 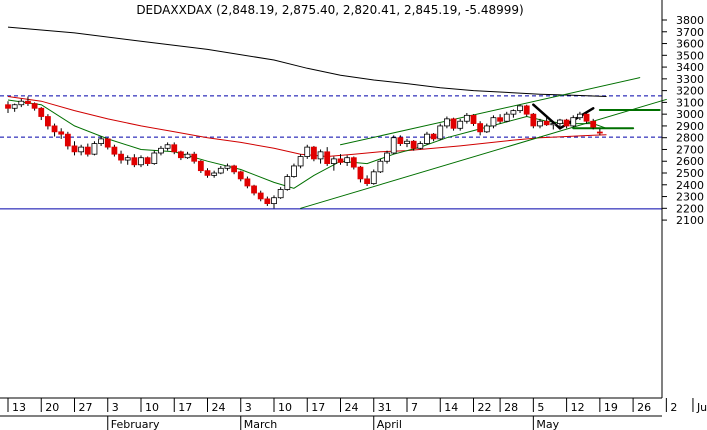 I want to click on x-tick-label: Ju, so click(x=701, y=407).